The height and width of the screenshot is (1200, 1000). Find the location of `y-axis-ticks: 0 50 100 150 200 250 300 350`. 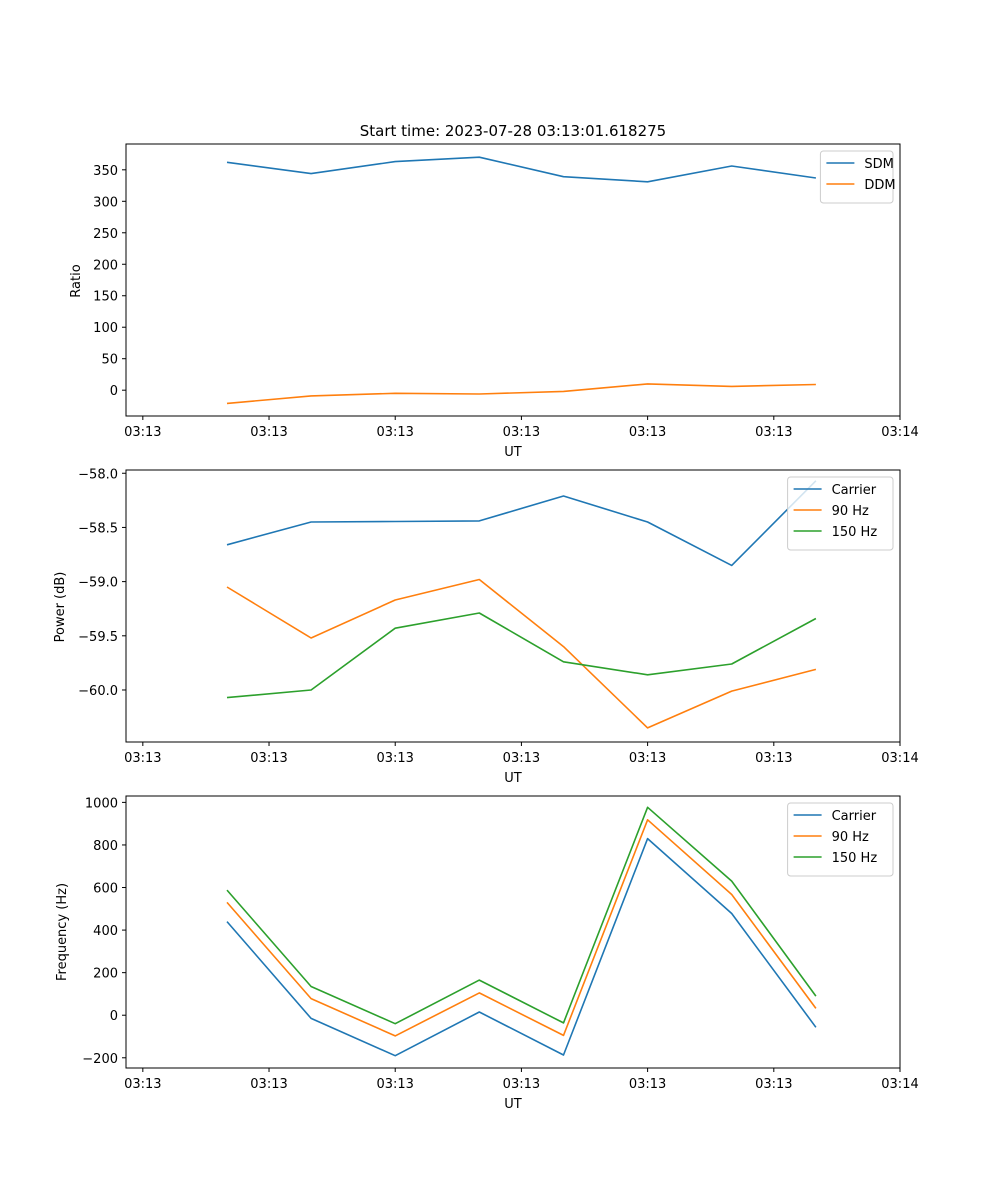

y-axis-ticks: 0 50 100 150 200 250 300 350 is located at coordinates (109, 281).